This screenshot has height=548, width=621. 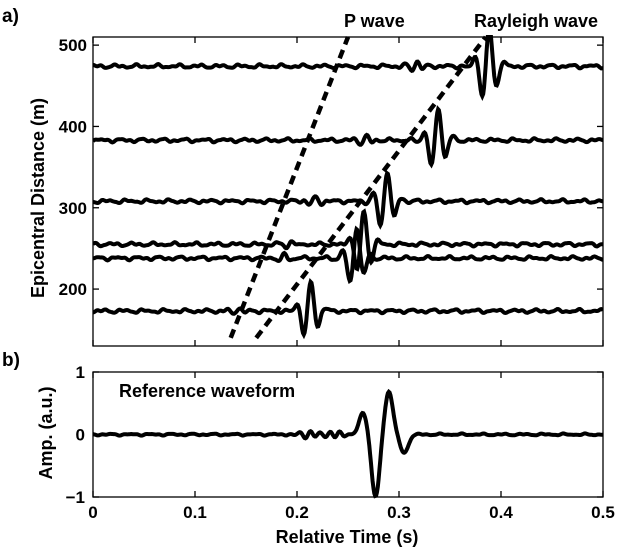 What do you see at coordinates (347, 537) in the screenshot?
I see `panel-b-xlabel: Relative Time (s)` at bounding box center [347, 537].